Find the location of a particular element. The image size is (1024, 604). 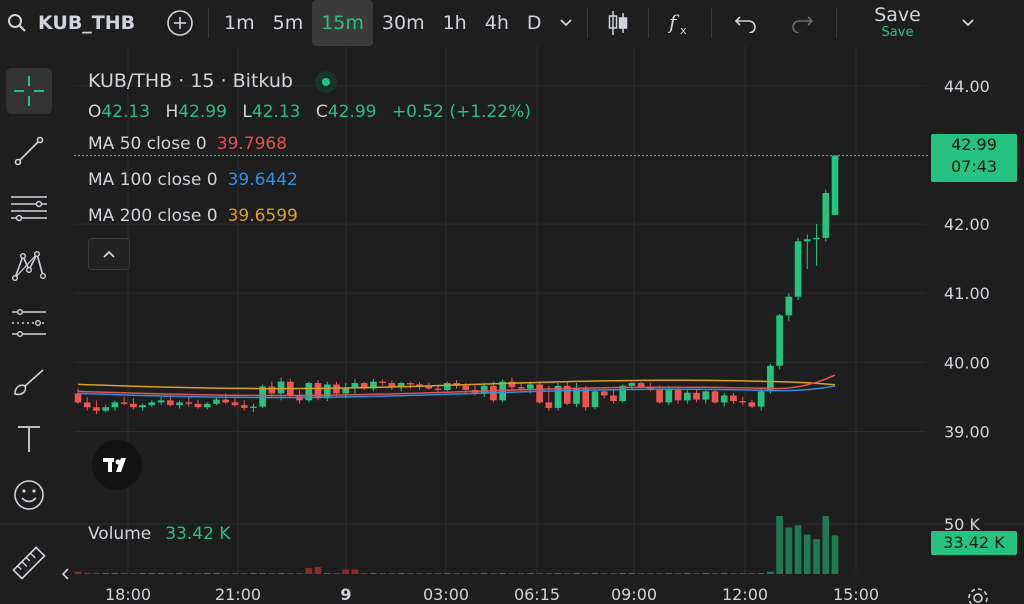

undo-button is located at coordinates (746, 23).